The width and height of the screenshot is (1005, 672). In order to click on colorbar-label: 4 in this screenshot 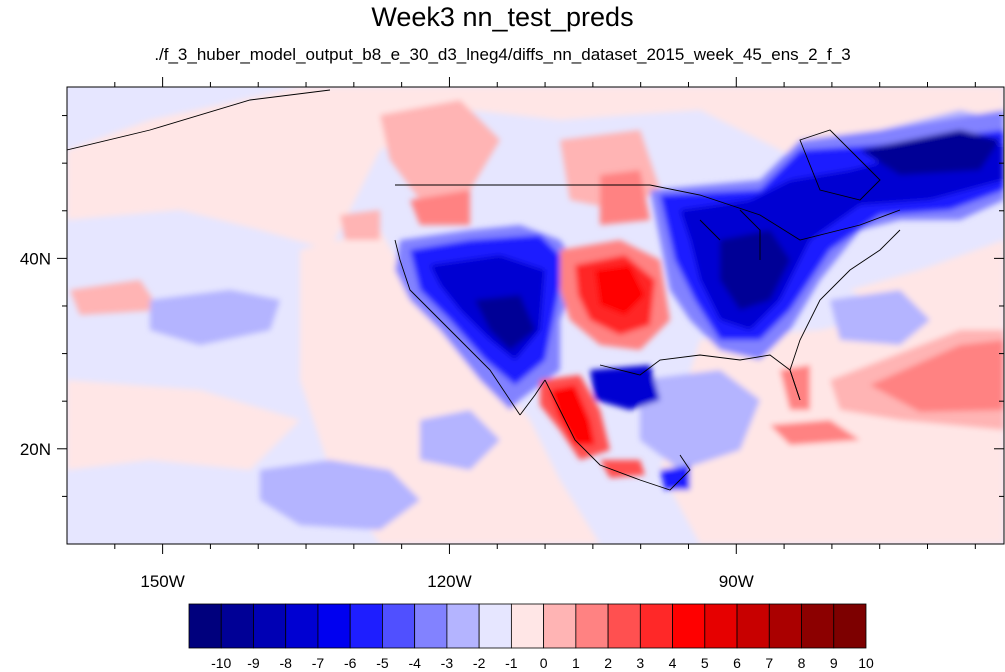, I will do `click(673, 663)`.